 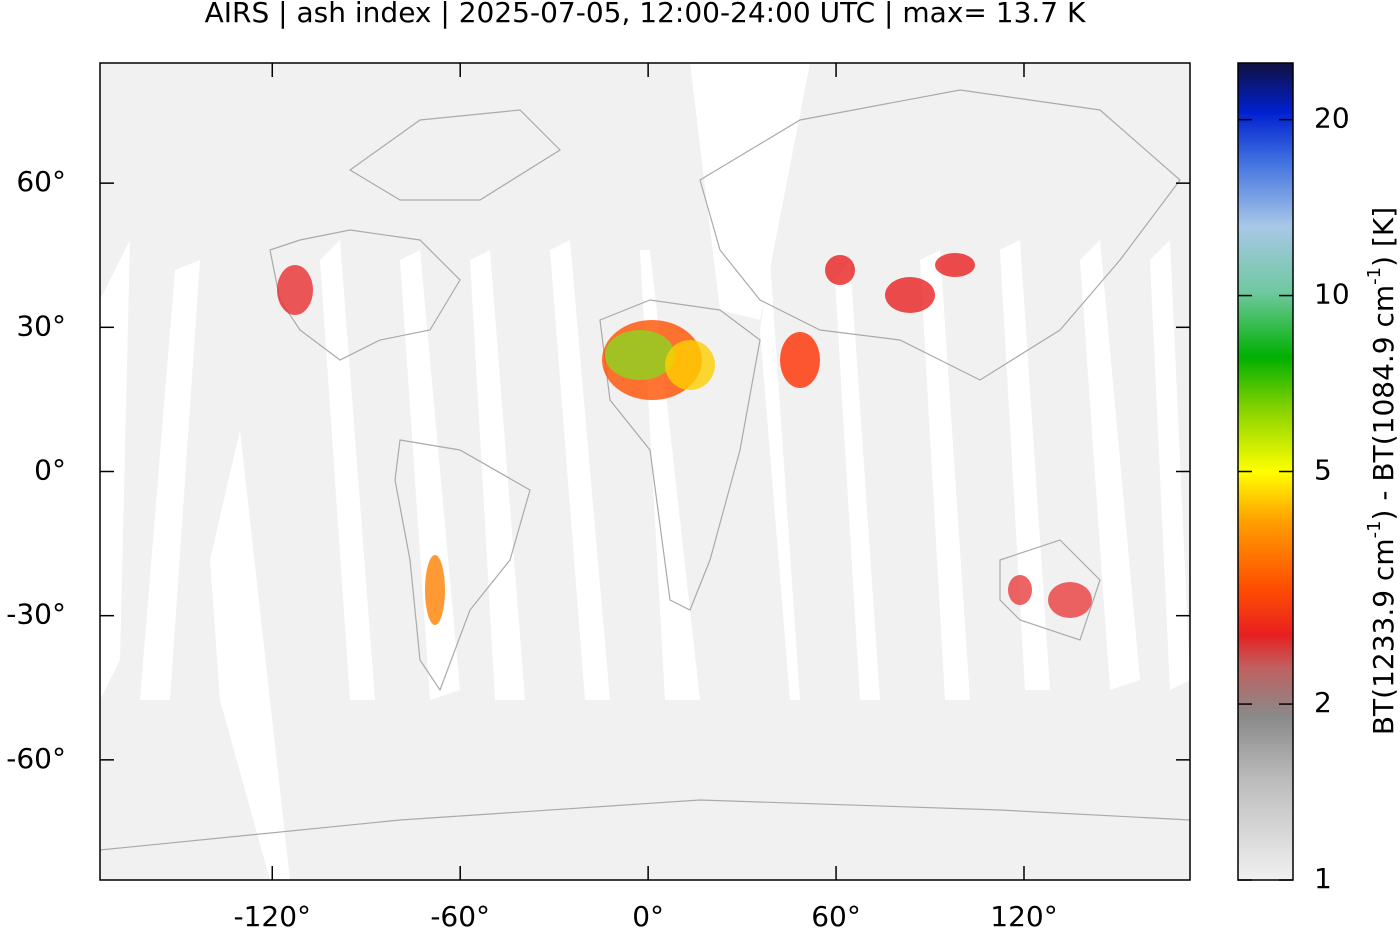 What do you see at coordinates (1383, 237) in the screenshot?
I see `label-part: ) [K]` at bounding box center [1383, 237].